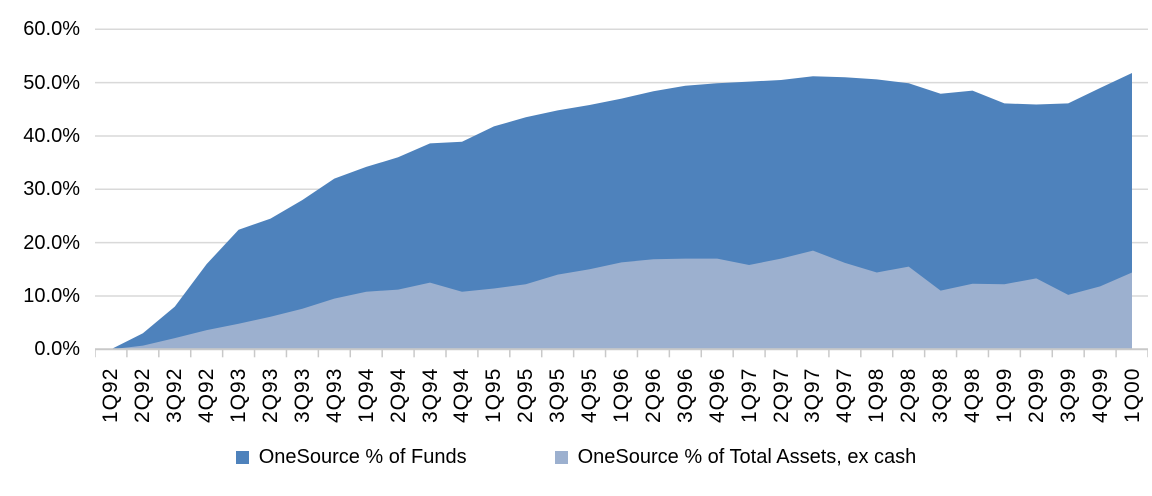 The image size is (1152, 496). What do you see at coordinates (51, 189) in the screenshot?
I see `y-axis-label: 30.0%` at bounding box center [51, 189].